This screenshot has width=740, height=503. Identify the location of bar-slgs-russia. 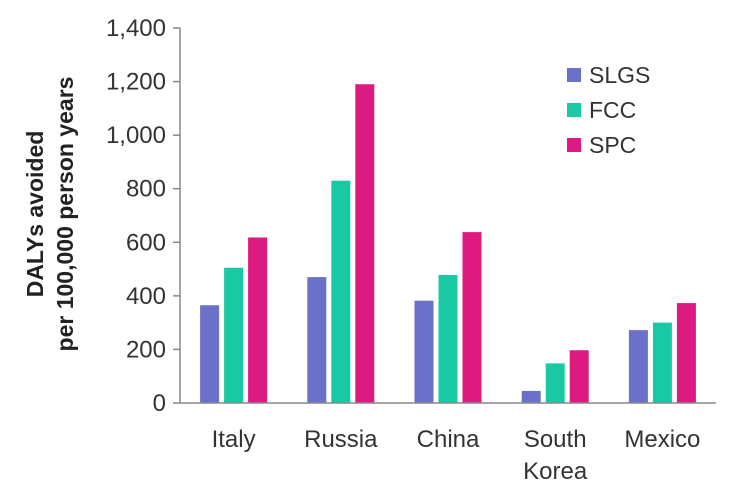
(317, 340).